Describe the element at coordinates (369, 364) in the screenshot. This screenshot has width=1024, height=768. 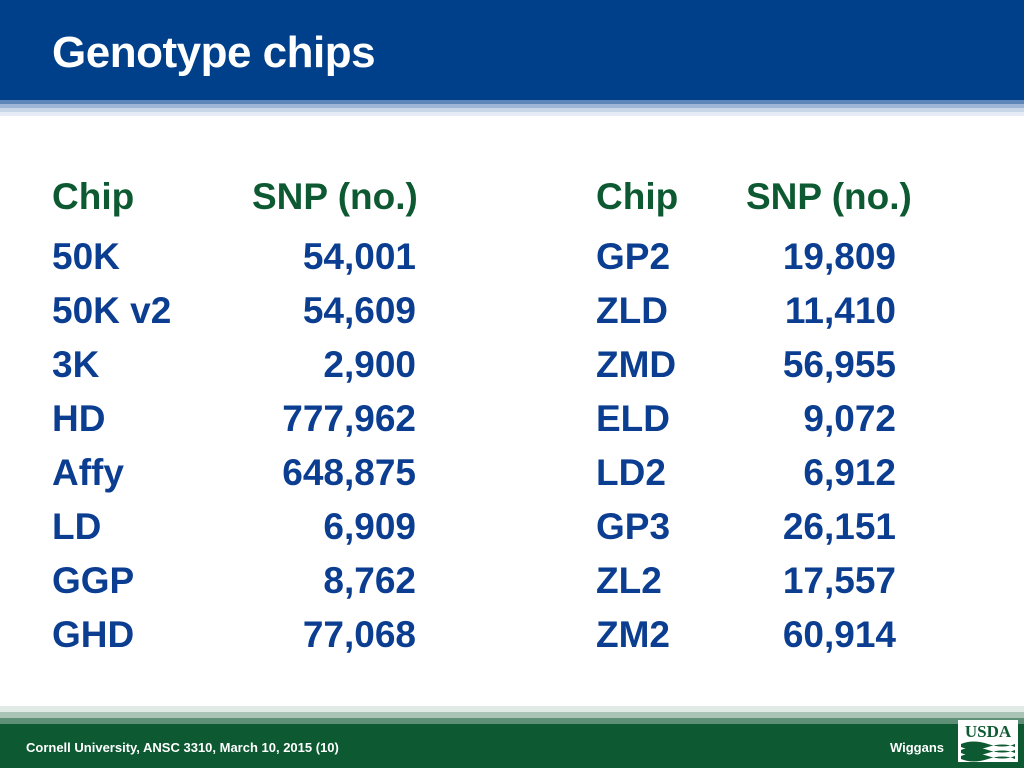
I see `snp-count: 2,900` at that location.